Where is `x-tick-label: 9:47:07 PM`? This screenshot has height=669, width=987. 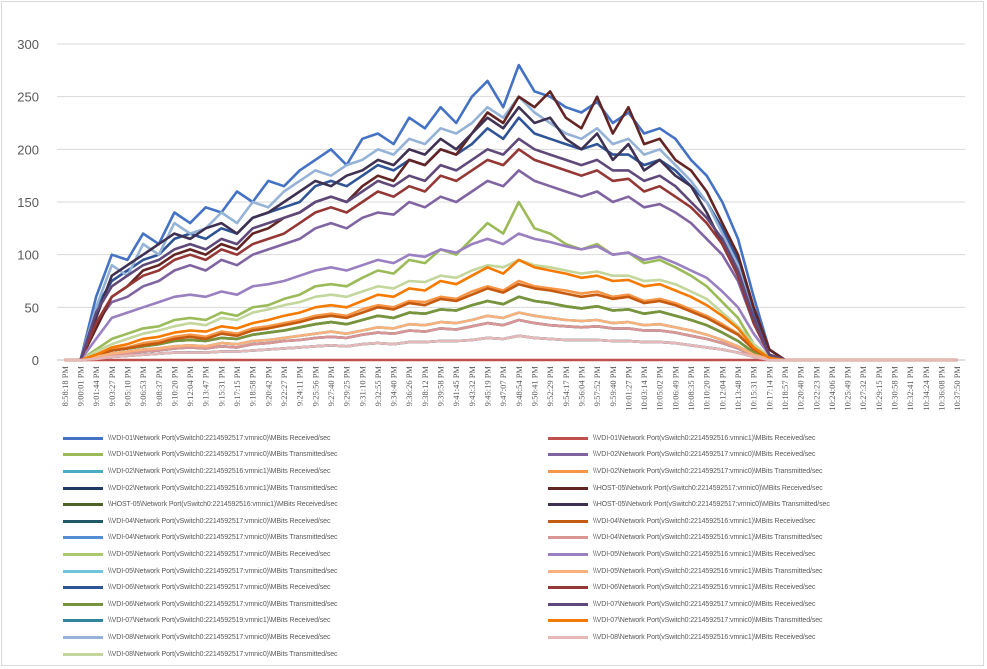 x-tick-label: 9:47:07 PM is located at coordinates (503, 386).